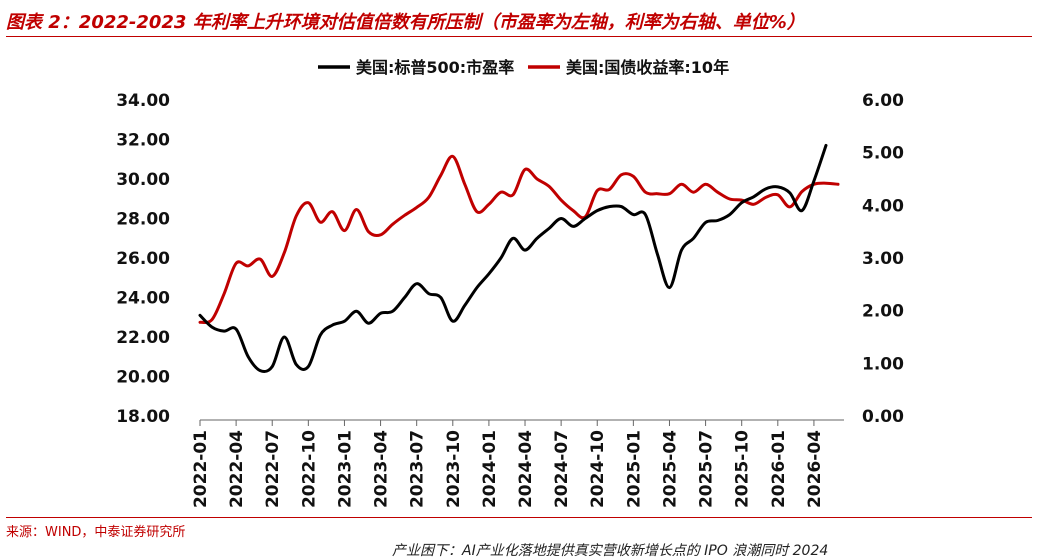 The height and width of the screenshot is (560, 1038). I want to click on footer-note: 产业困下：AI产业化落地提供真实营收新增长点的 IPO 浪潮同时 2024, so click(610, 551).